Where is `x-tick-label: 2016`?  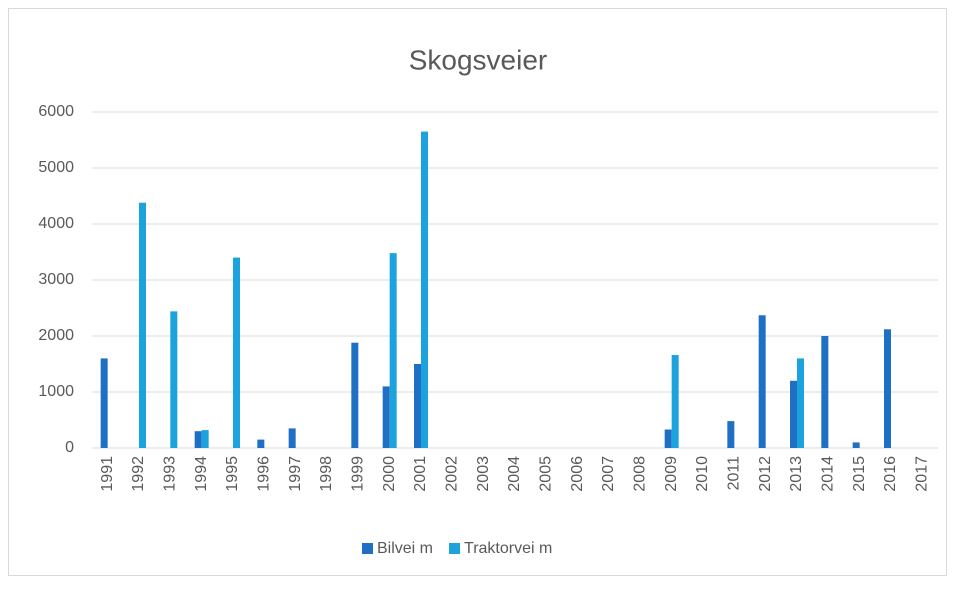 x-tick-label: 2016 is located at coordinates (890, 474).